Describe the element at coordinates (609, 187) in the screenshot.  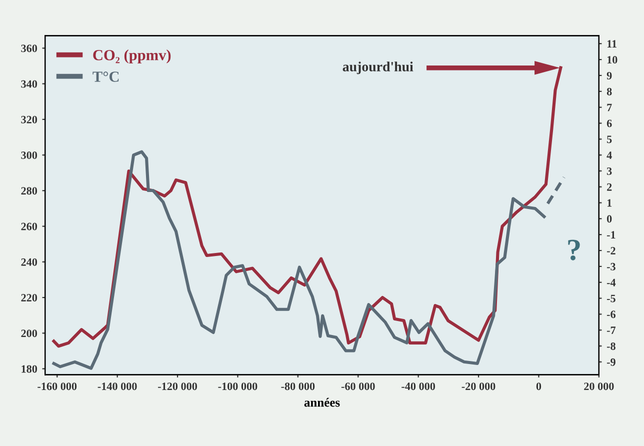
I see `y2-tick-label: 2` at that location.